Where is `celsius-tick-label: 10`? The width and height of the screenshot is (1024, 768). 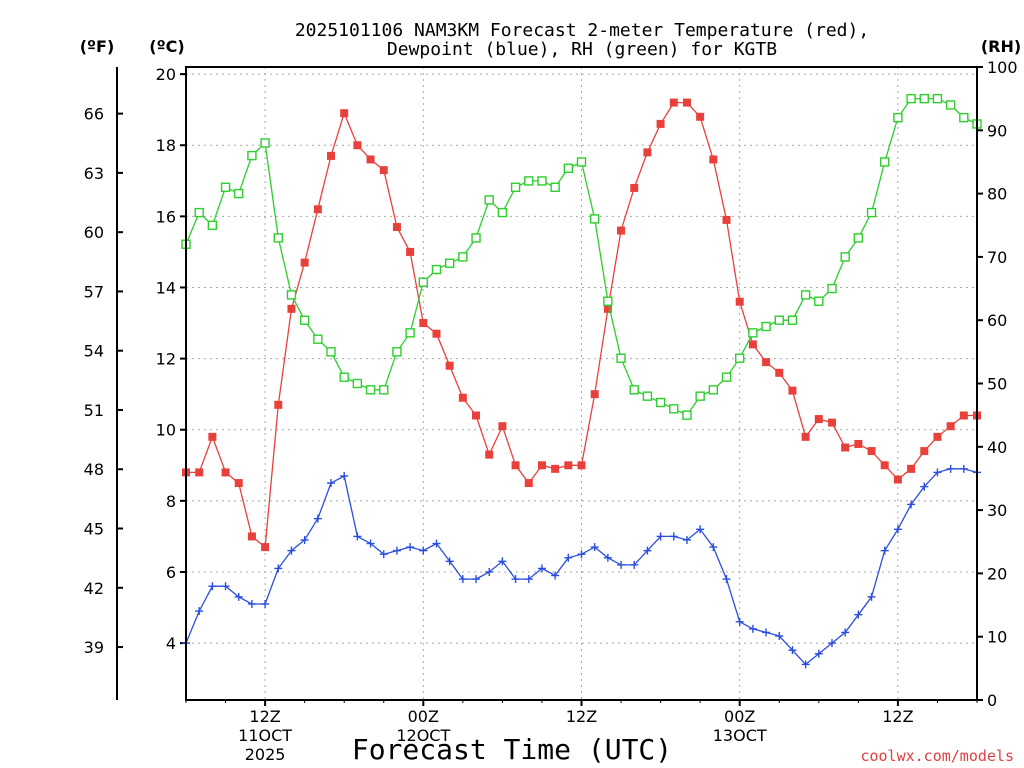 celsius-tick-label: 10 is located at coordinates (166, 430).